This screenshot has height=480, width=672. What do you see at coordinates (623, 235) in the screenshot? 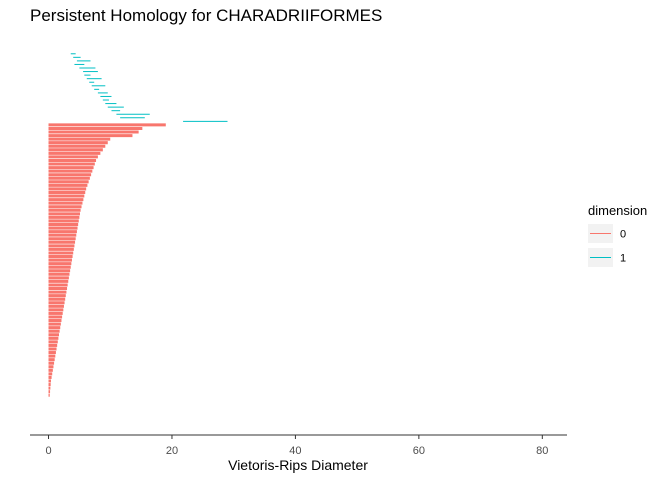
I see `legend-label-0: 0` at bounding box center [623, 235].